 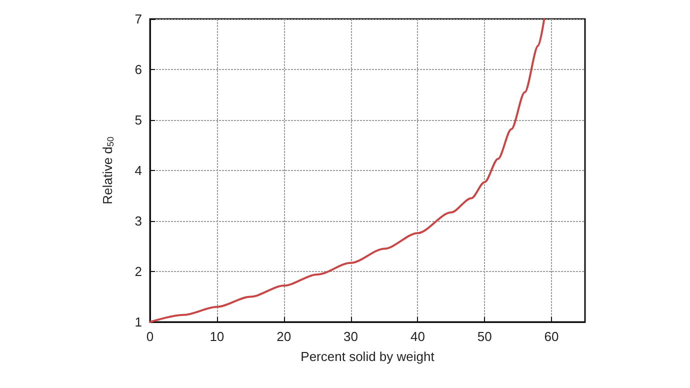 What do you see at coordinates (108, 170) in the screenshot?
I see `y-axis-title: Relative d50` at bounding box center [108, 170].